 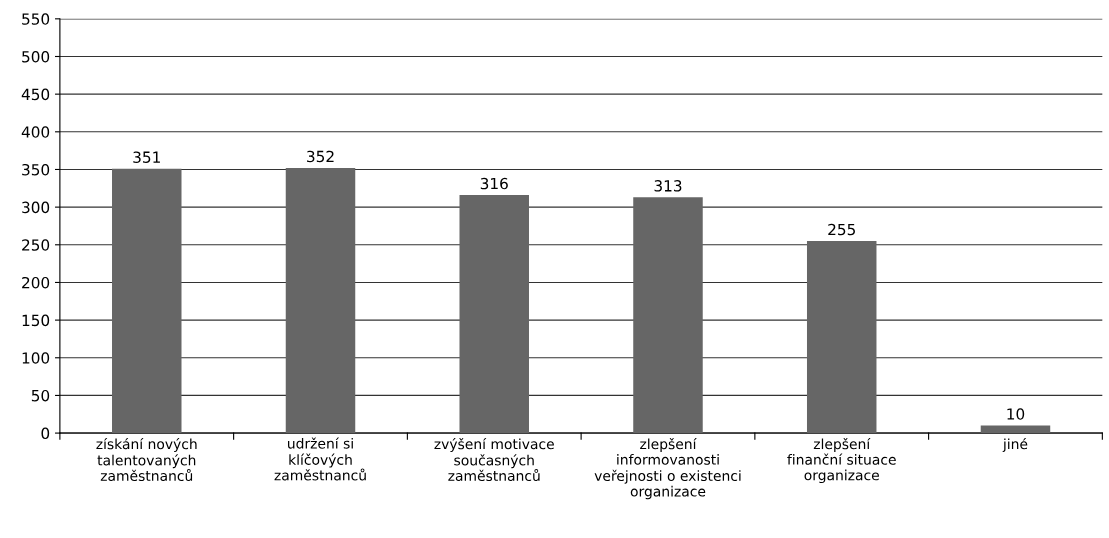 I want to click on x-tick-label: jiné, so click(x=1015, y=444).